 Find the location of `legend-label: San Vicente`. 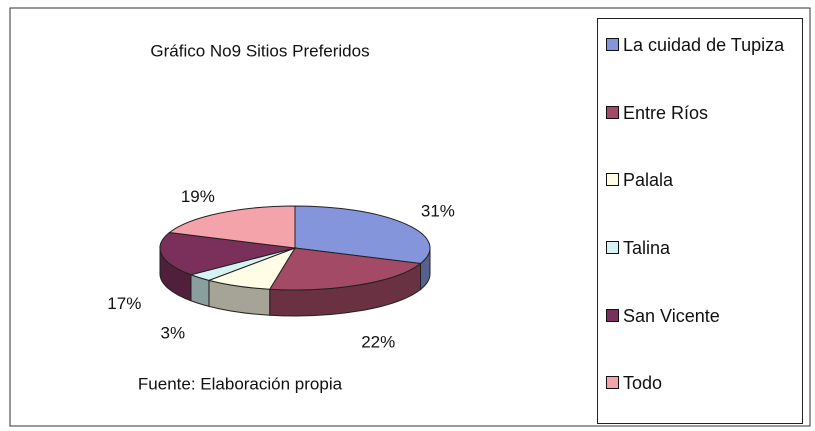

legend-label: San Vicente is located at coordinates (671, 315).